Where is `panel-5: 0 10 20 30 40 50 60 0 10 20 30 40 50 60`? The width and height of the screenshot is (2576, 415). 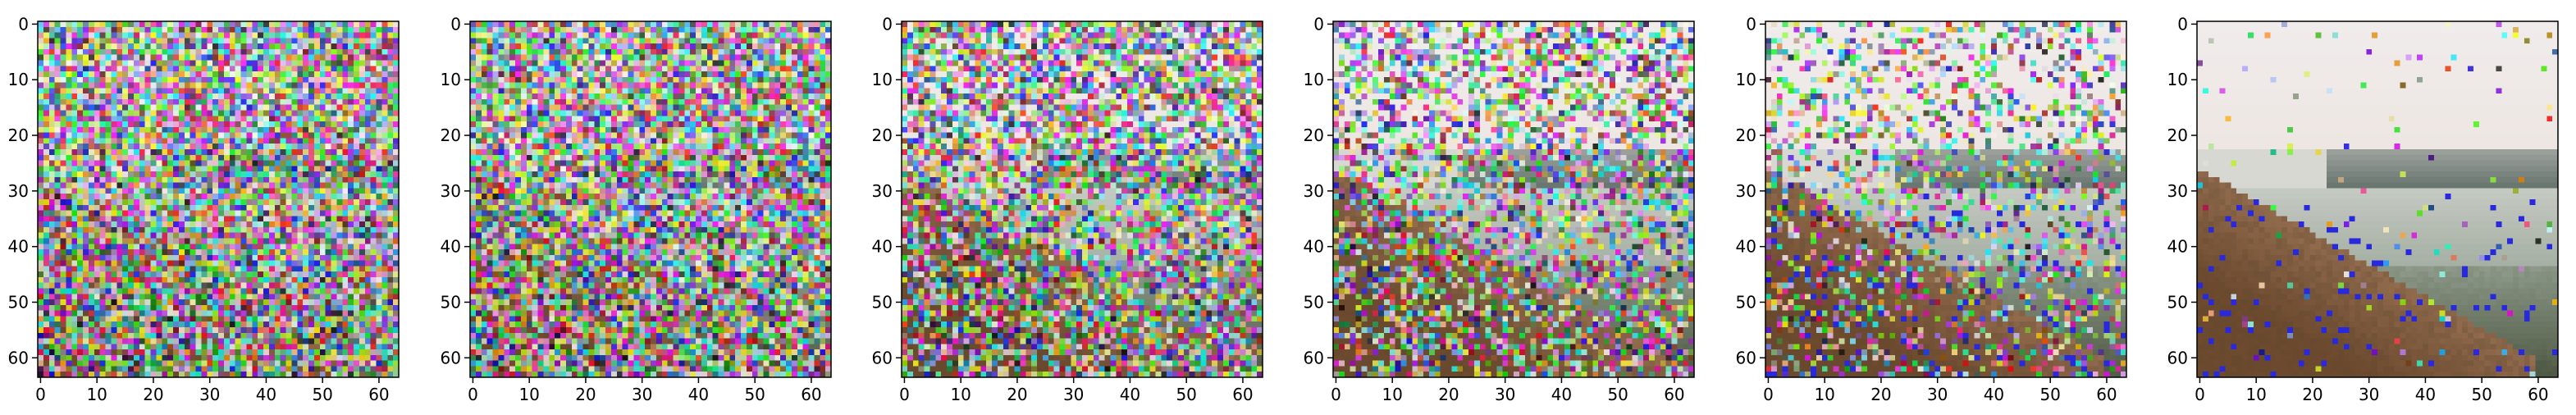
panel-5: 0 10 20 30 40 50 60 0 10 20 30 40 50 60 is located at coordinates (1931, 209).